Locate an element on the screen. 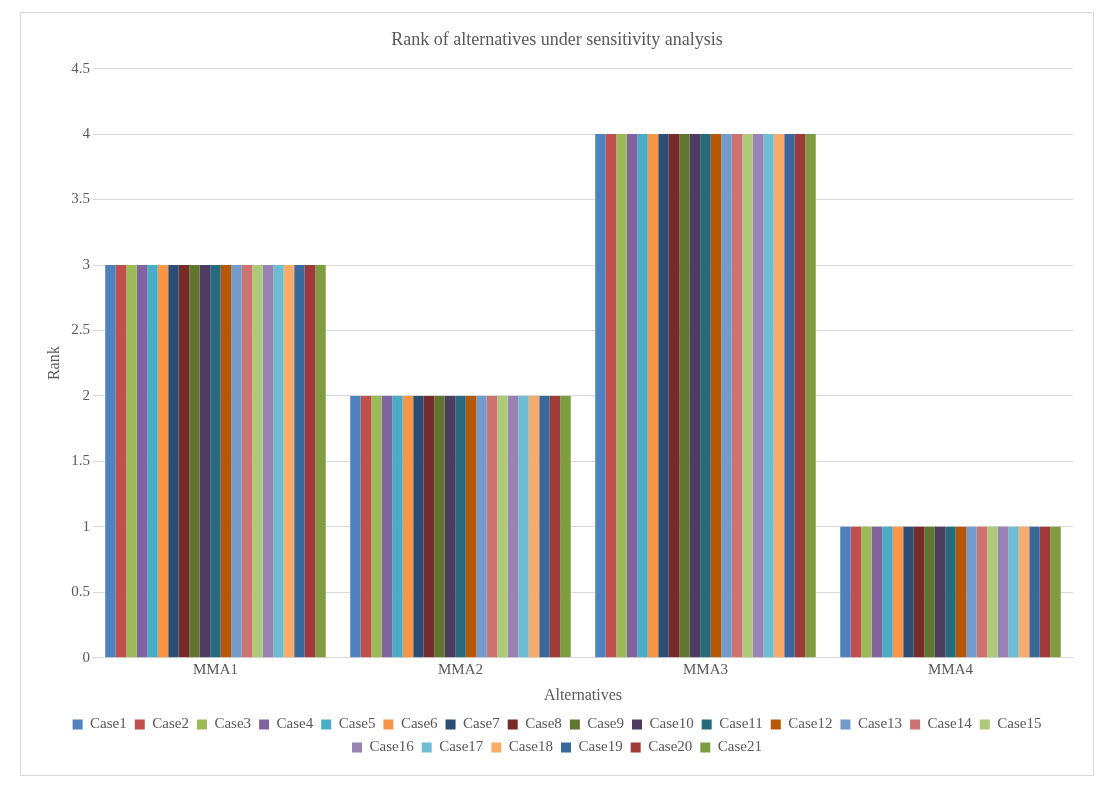 The height and width of the screenshot is (785, 1102). y-tick-label: 0.5 is located at coordinates (80, 591).